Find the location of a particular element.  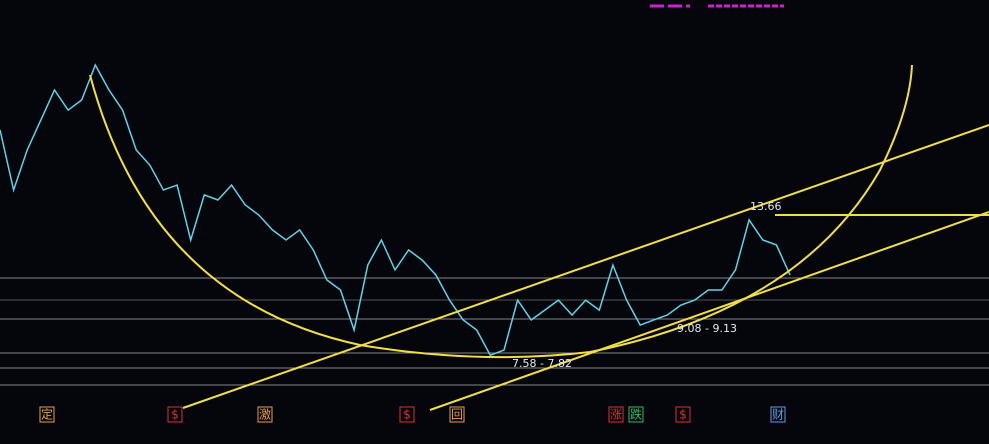

marker: 财 is located at coordinates (778, 415).